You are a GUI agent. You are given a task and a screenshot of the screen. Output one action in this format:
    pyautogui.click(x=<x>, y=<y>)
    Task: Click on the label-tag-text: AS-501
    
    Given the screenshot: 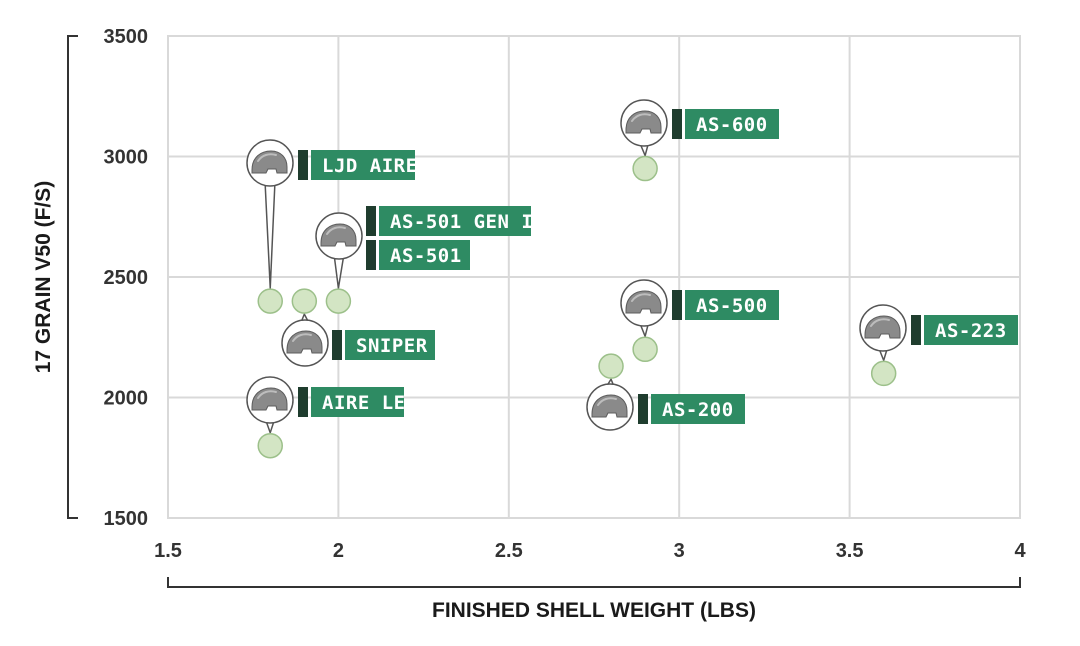 What is the action you would take?
    pyautogui.click(x=426, y=256)
    